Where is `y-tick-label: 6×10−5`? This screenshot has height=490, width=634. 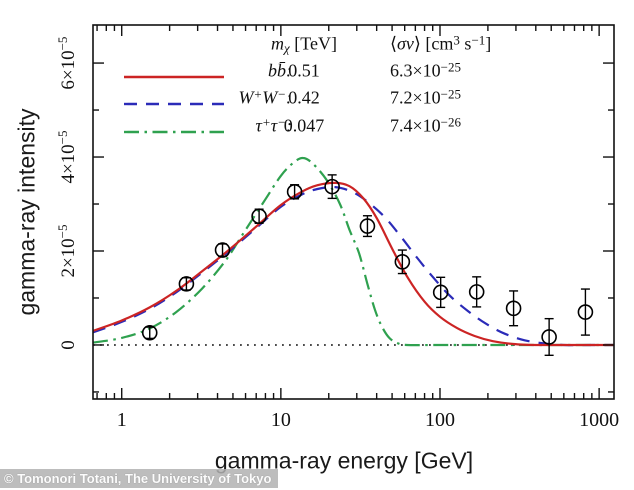
y-tick-label: 6×10−5 is located at coordinates (67, 63).